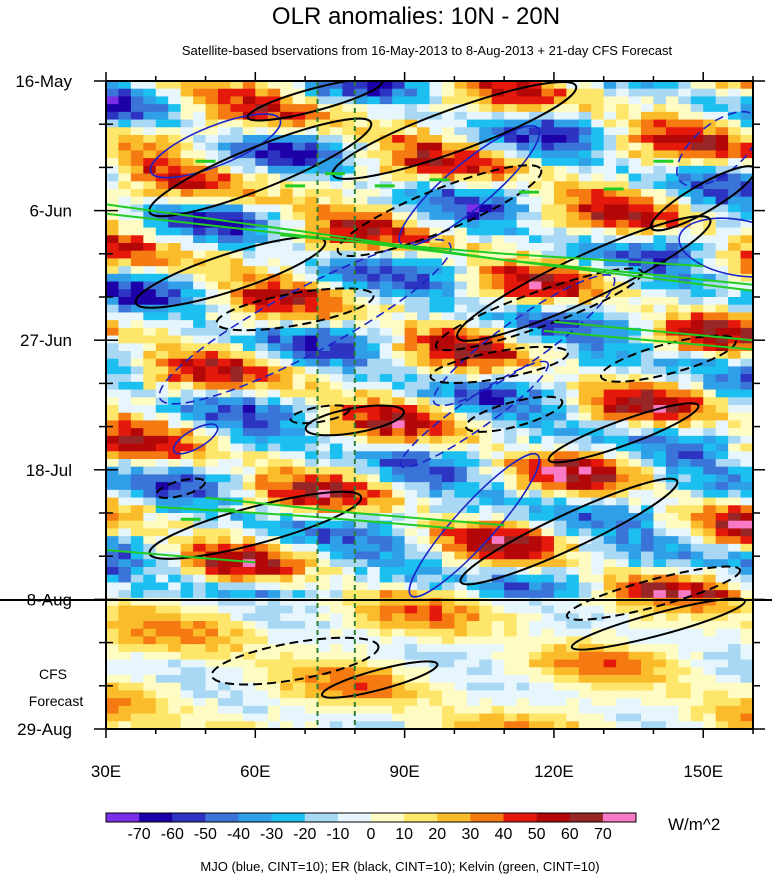 The height and width of the screenshot is (878, 772). What do you see at coordinates (668, 358) in the screenshot?
I see `er-contour` at bounding box center [668, 358].